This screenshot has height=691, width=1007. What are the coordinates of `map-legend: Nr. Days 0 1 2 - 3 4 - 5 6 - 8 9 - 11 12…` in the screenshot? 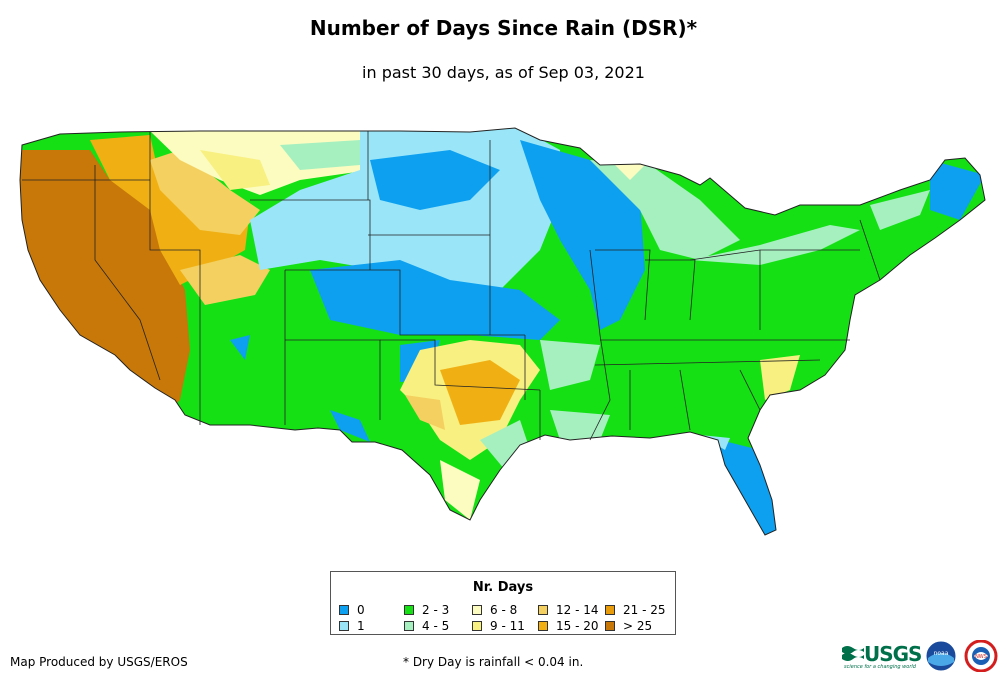 It's located at (503, 603).